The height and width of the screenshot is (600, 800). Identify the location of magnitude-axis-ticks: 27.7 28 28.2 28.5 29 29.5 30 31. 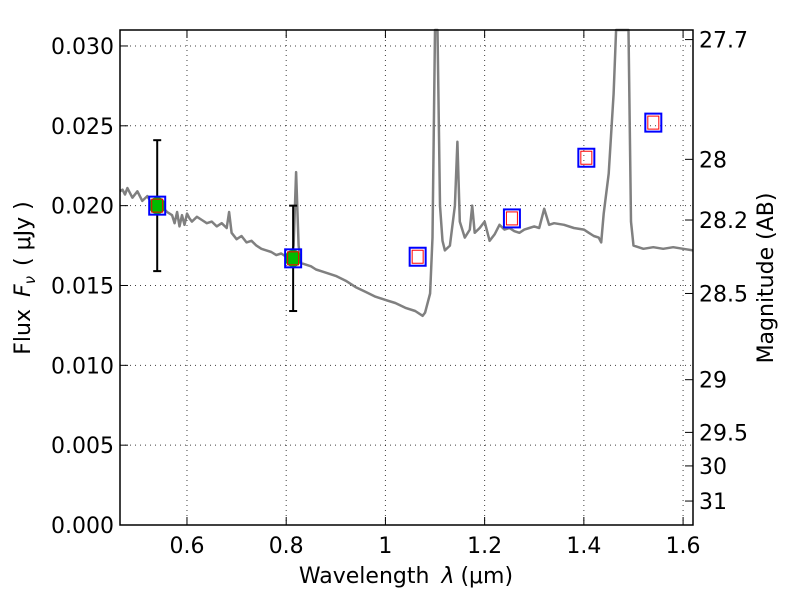
(716, 272).